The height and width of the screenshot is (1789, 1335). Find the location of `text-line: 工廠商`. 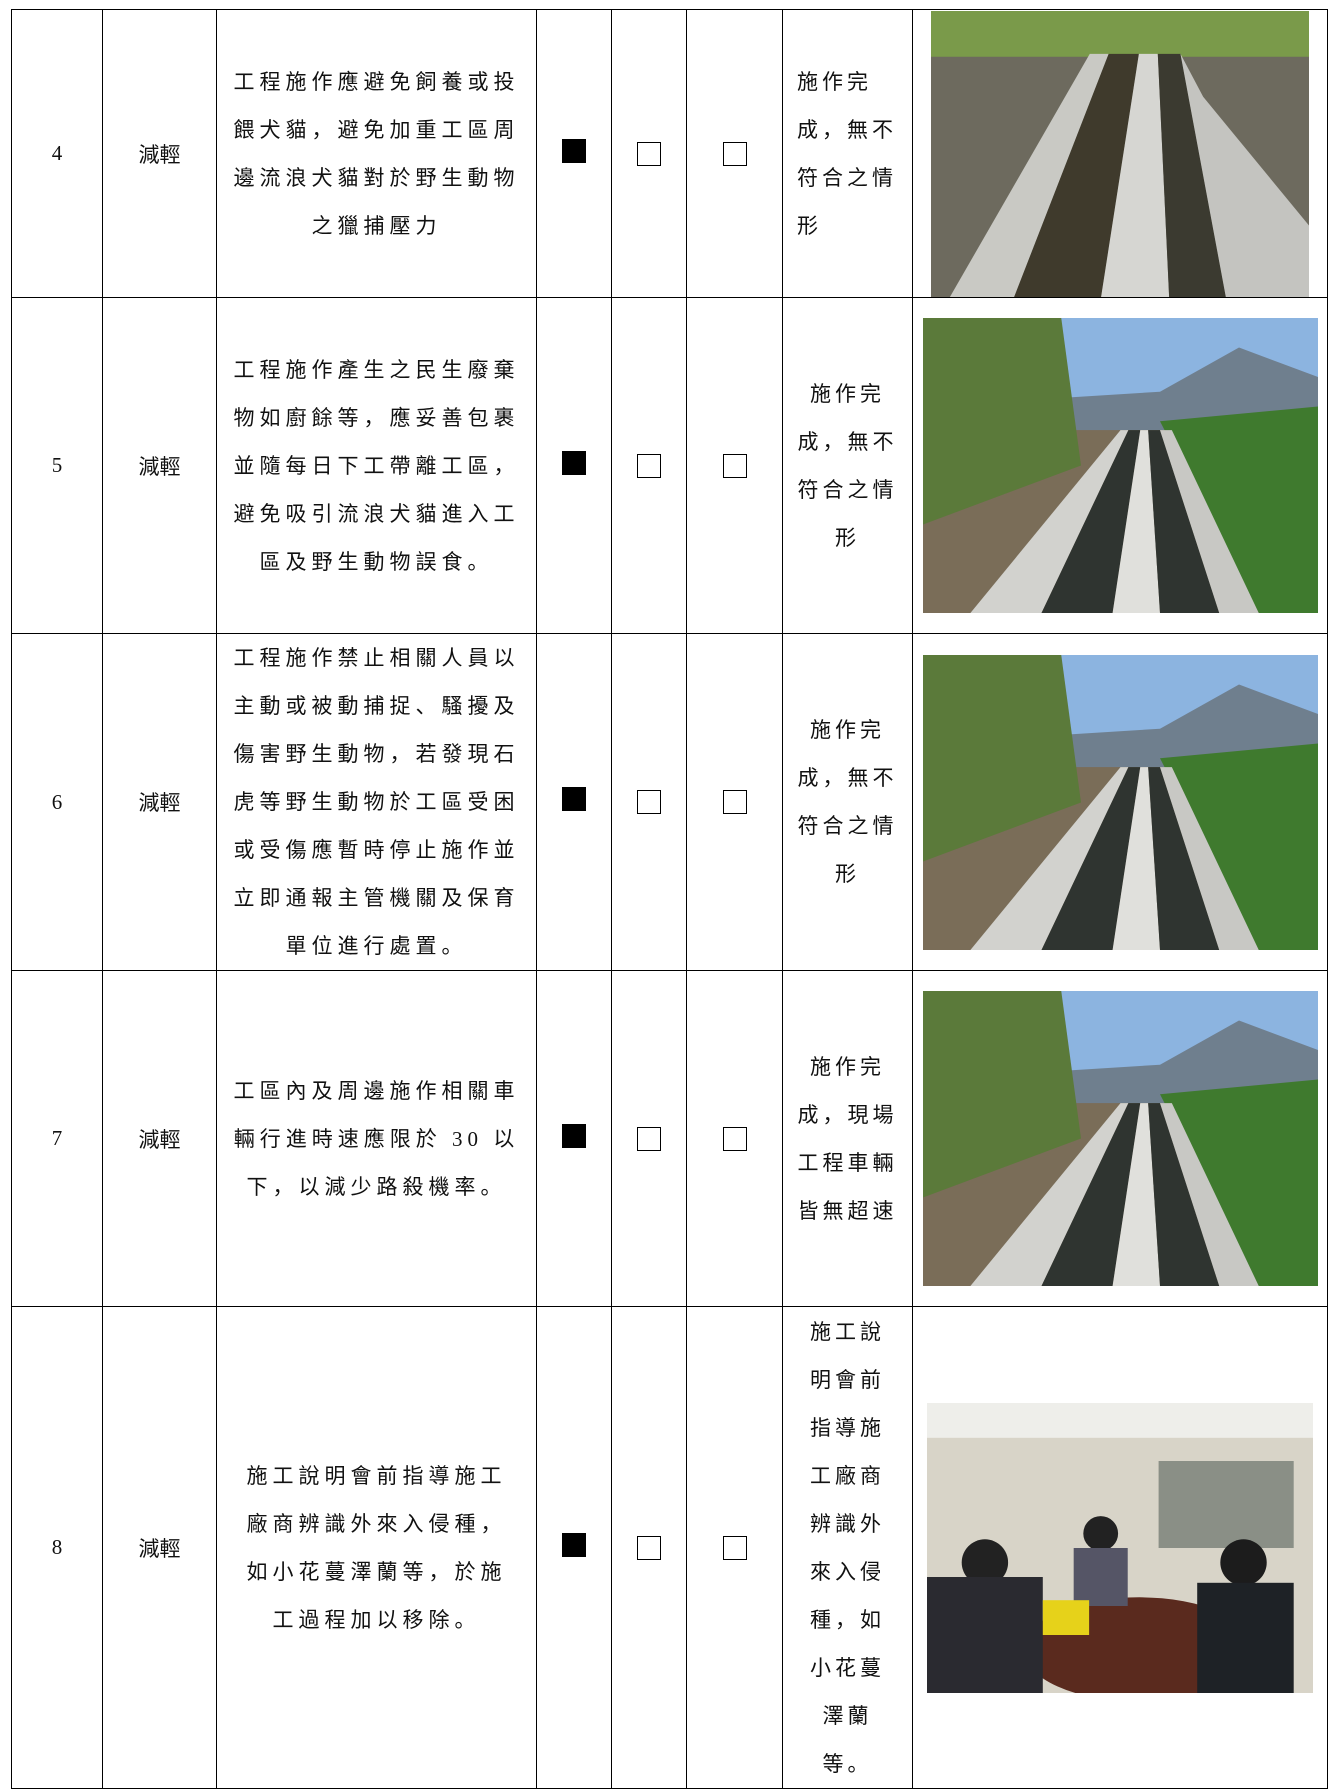

text-line: 工廠商 is located at coordinates (847, 1475).